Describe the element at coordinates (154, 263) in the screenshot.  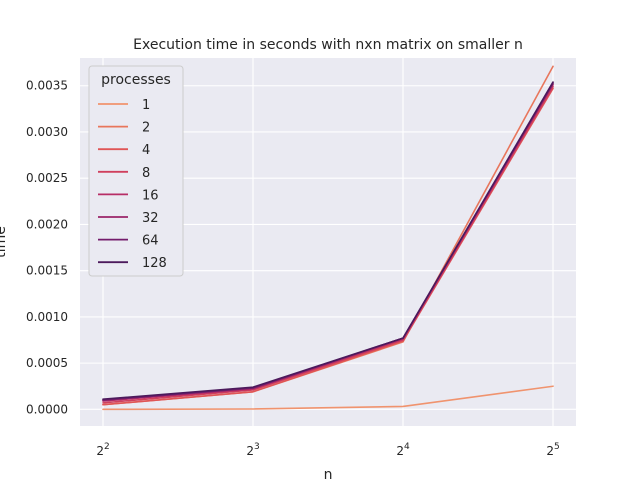
I see `legend-label-128: 128` at that location.